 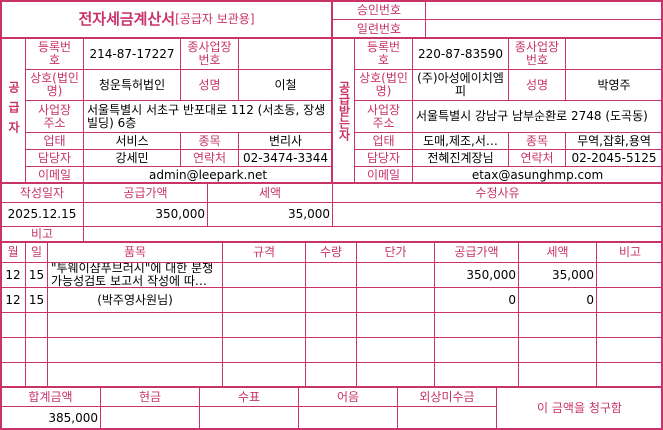 What do you see at coordinates (249, 418) in the screenshot?
I see `check-value` at bounding box center [249, 418].